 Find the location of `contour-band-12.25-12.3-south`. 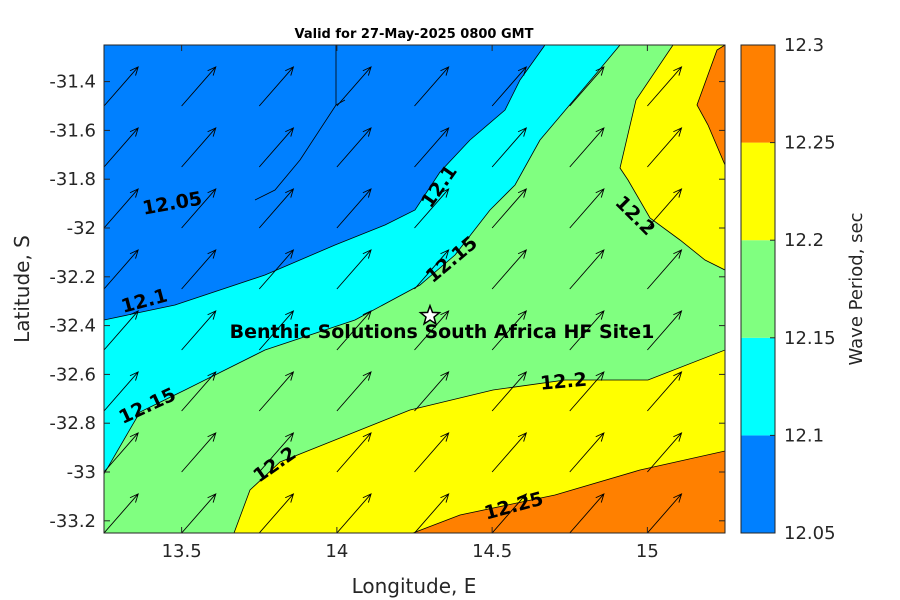

contour-band-12.25-12.3-south is located at coordinates (568, 491).